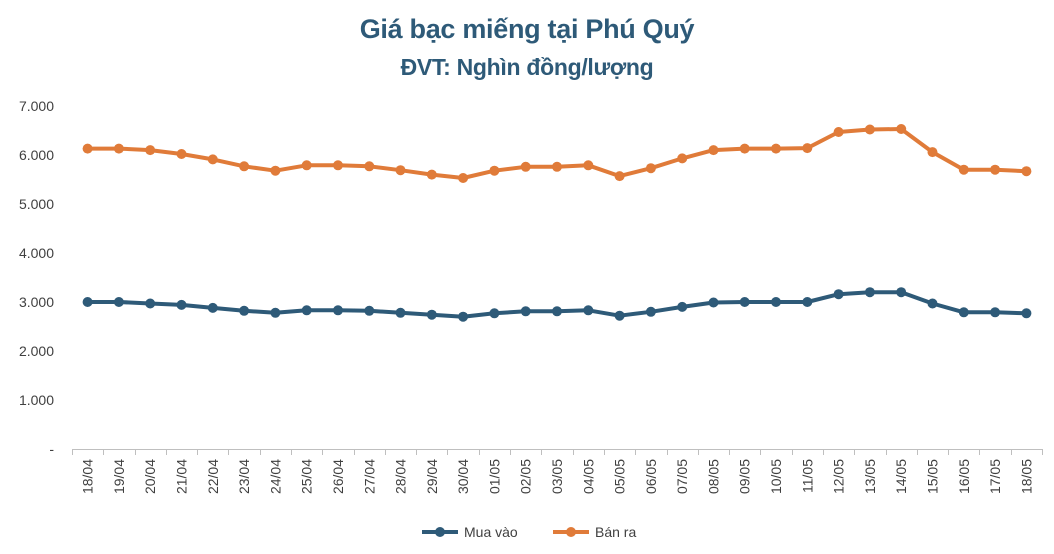  I want to click on x-tick-label: 27/04, so click(369, 476).